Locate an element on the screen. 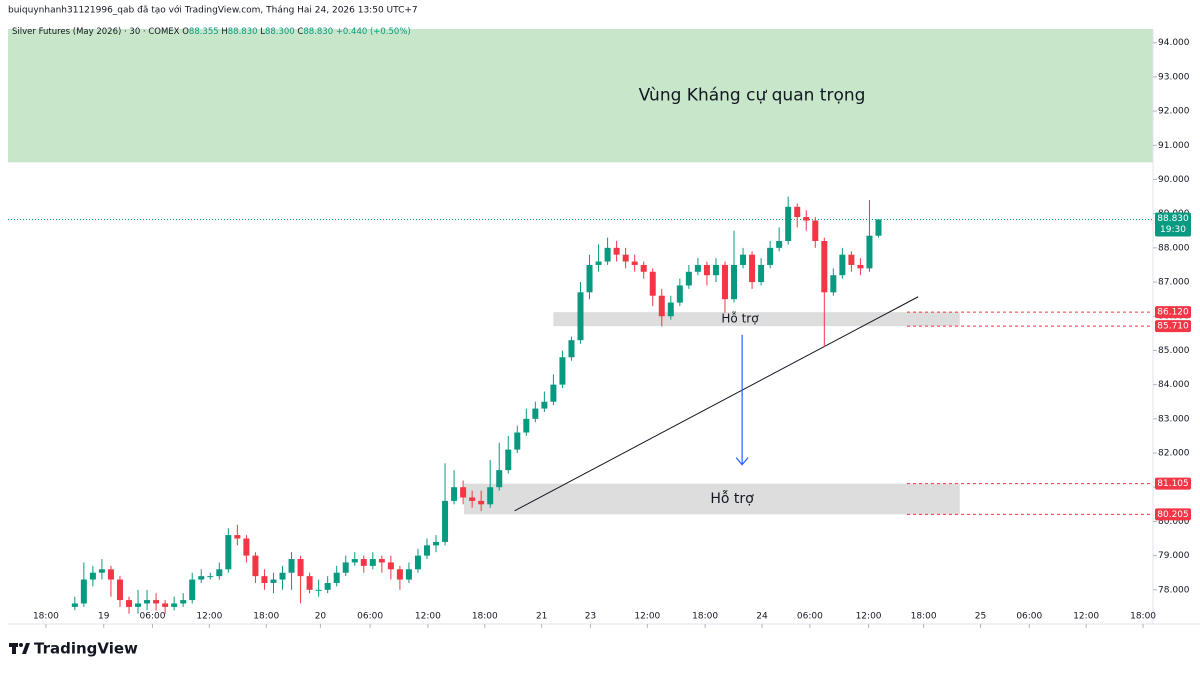 The height and width of the screenshot is (674, 1200). y-tick-label: 91.000 is located at coordinates (1174, 146).